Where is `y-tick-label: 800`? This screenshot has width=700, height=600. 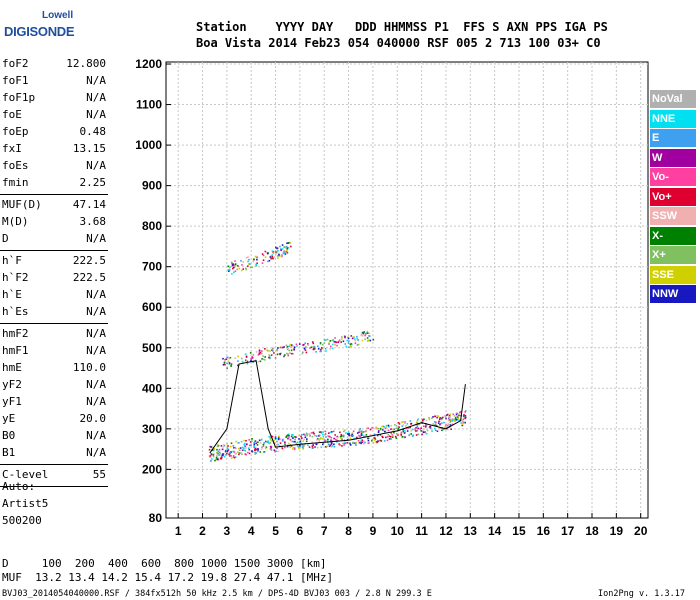 y-tick-label: 800 is located at coordinates (152, 226).